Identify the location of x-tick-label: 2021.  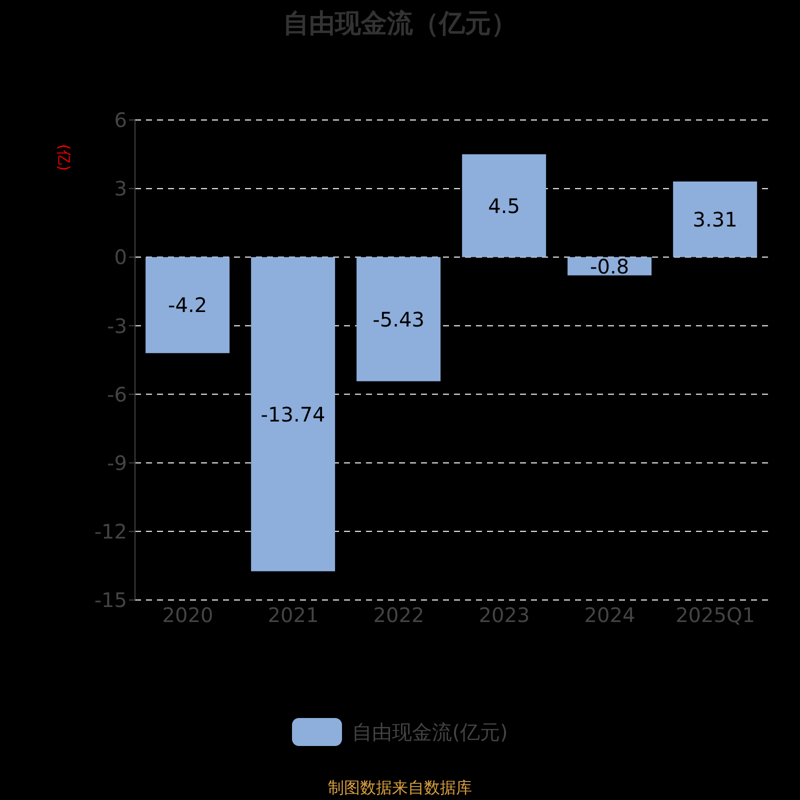
(293, 615).